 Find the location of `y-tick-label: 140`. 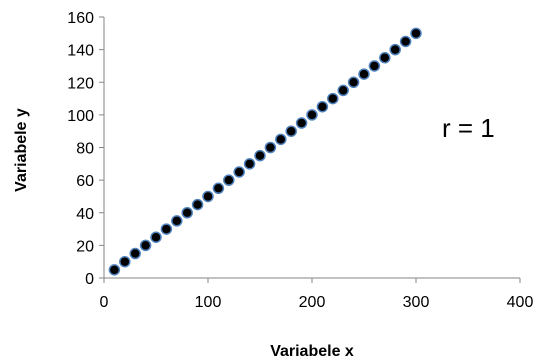

y-tick-label: 140 is located at coordinates (80, 51).